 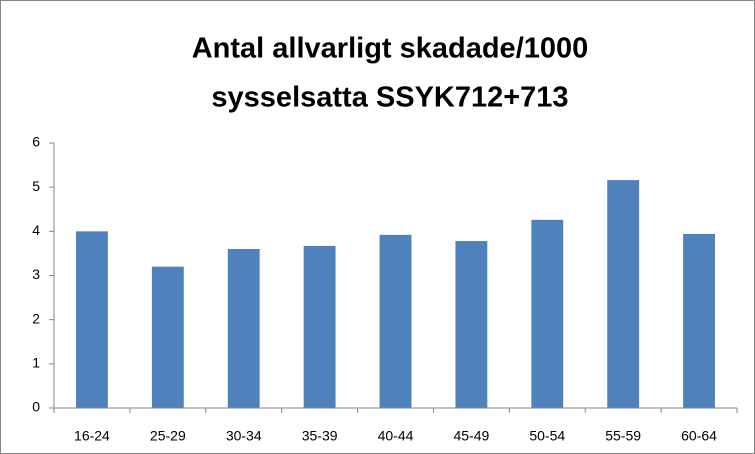 What do you see at coordinates (92, 436) in the screenshot?
I see `x-tick-label: 16-24` at bounding box center [92, 436].